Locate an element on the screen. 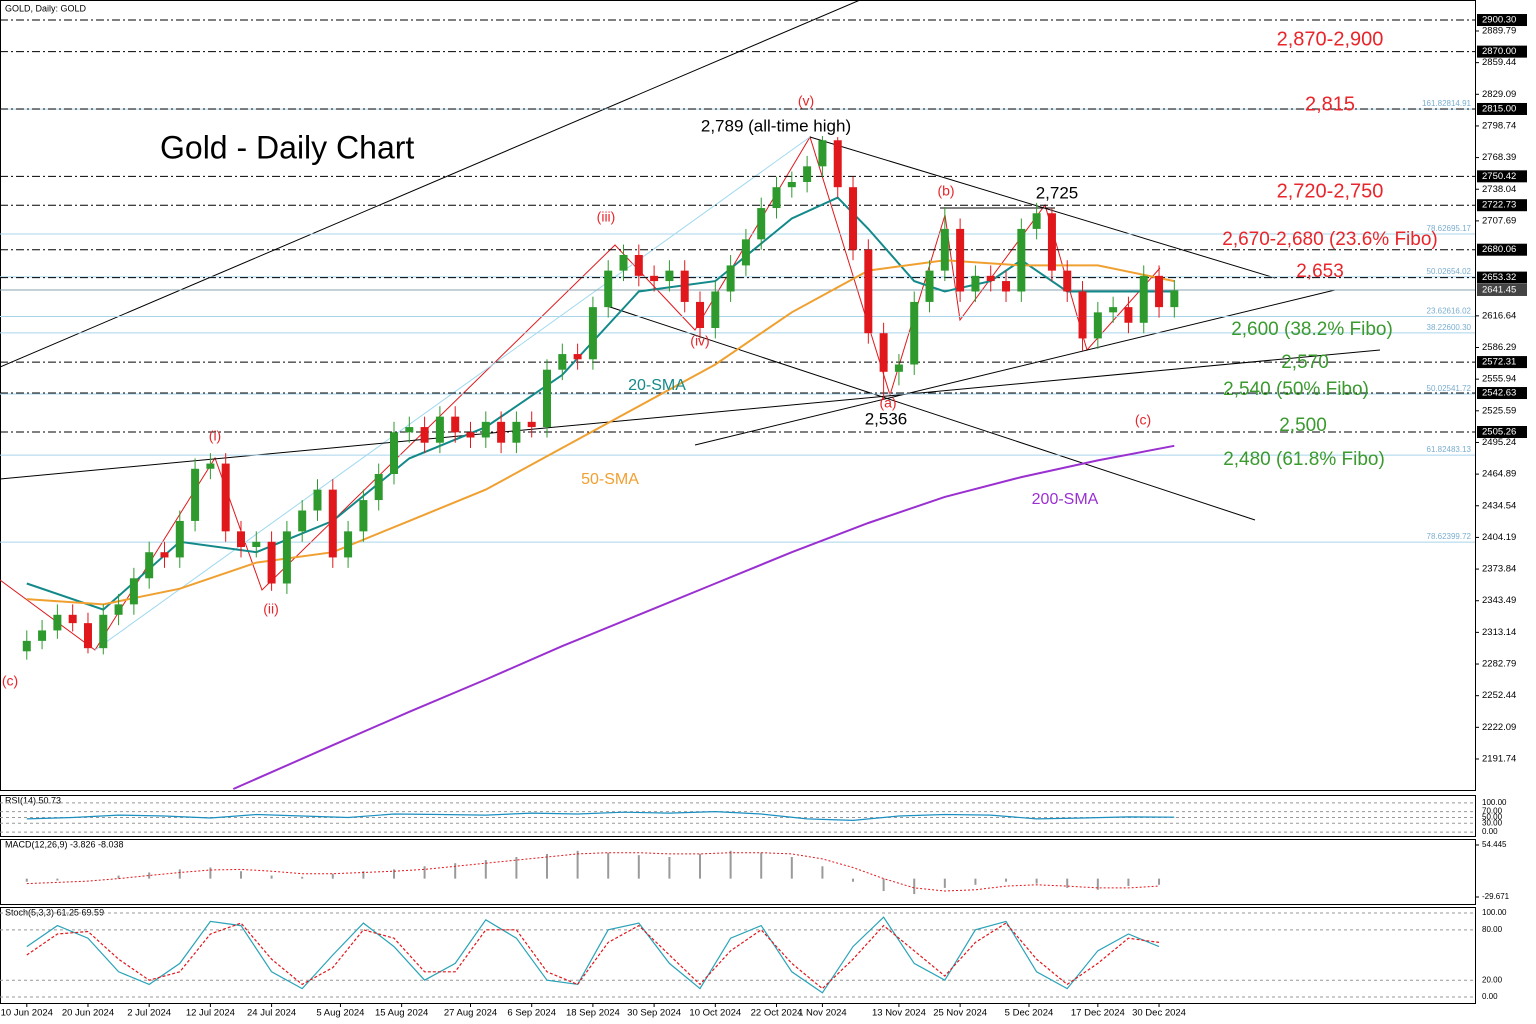 The width and height of the screenshot is (1536, 1024). signal-line is located at coordinates (593, 872).